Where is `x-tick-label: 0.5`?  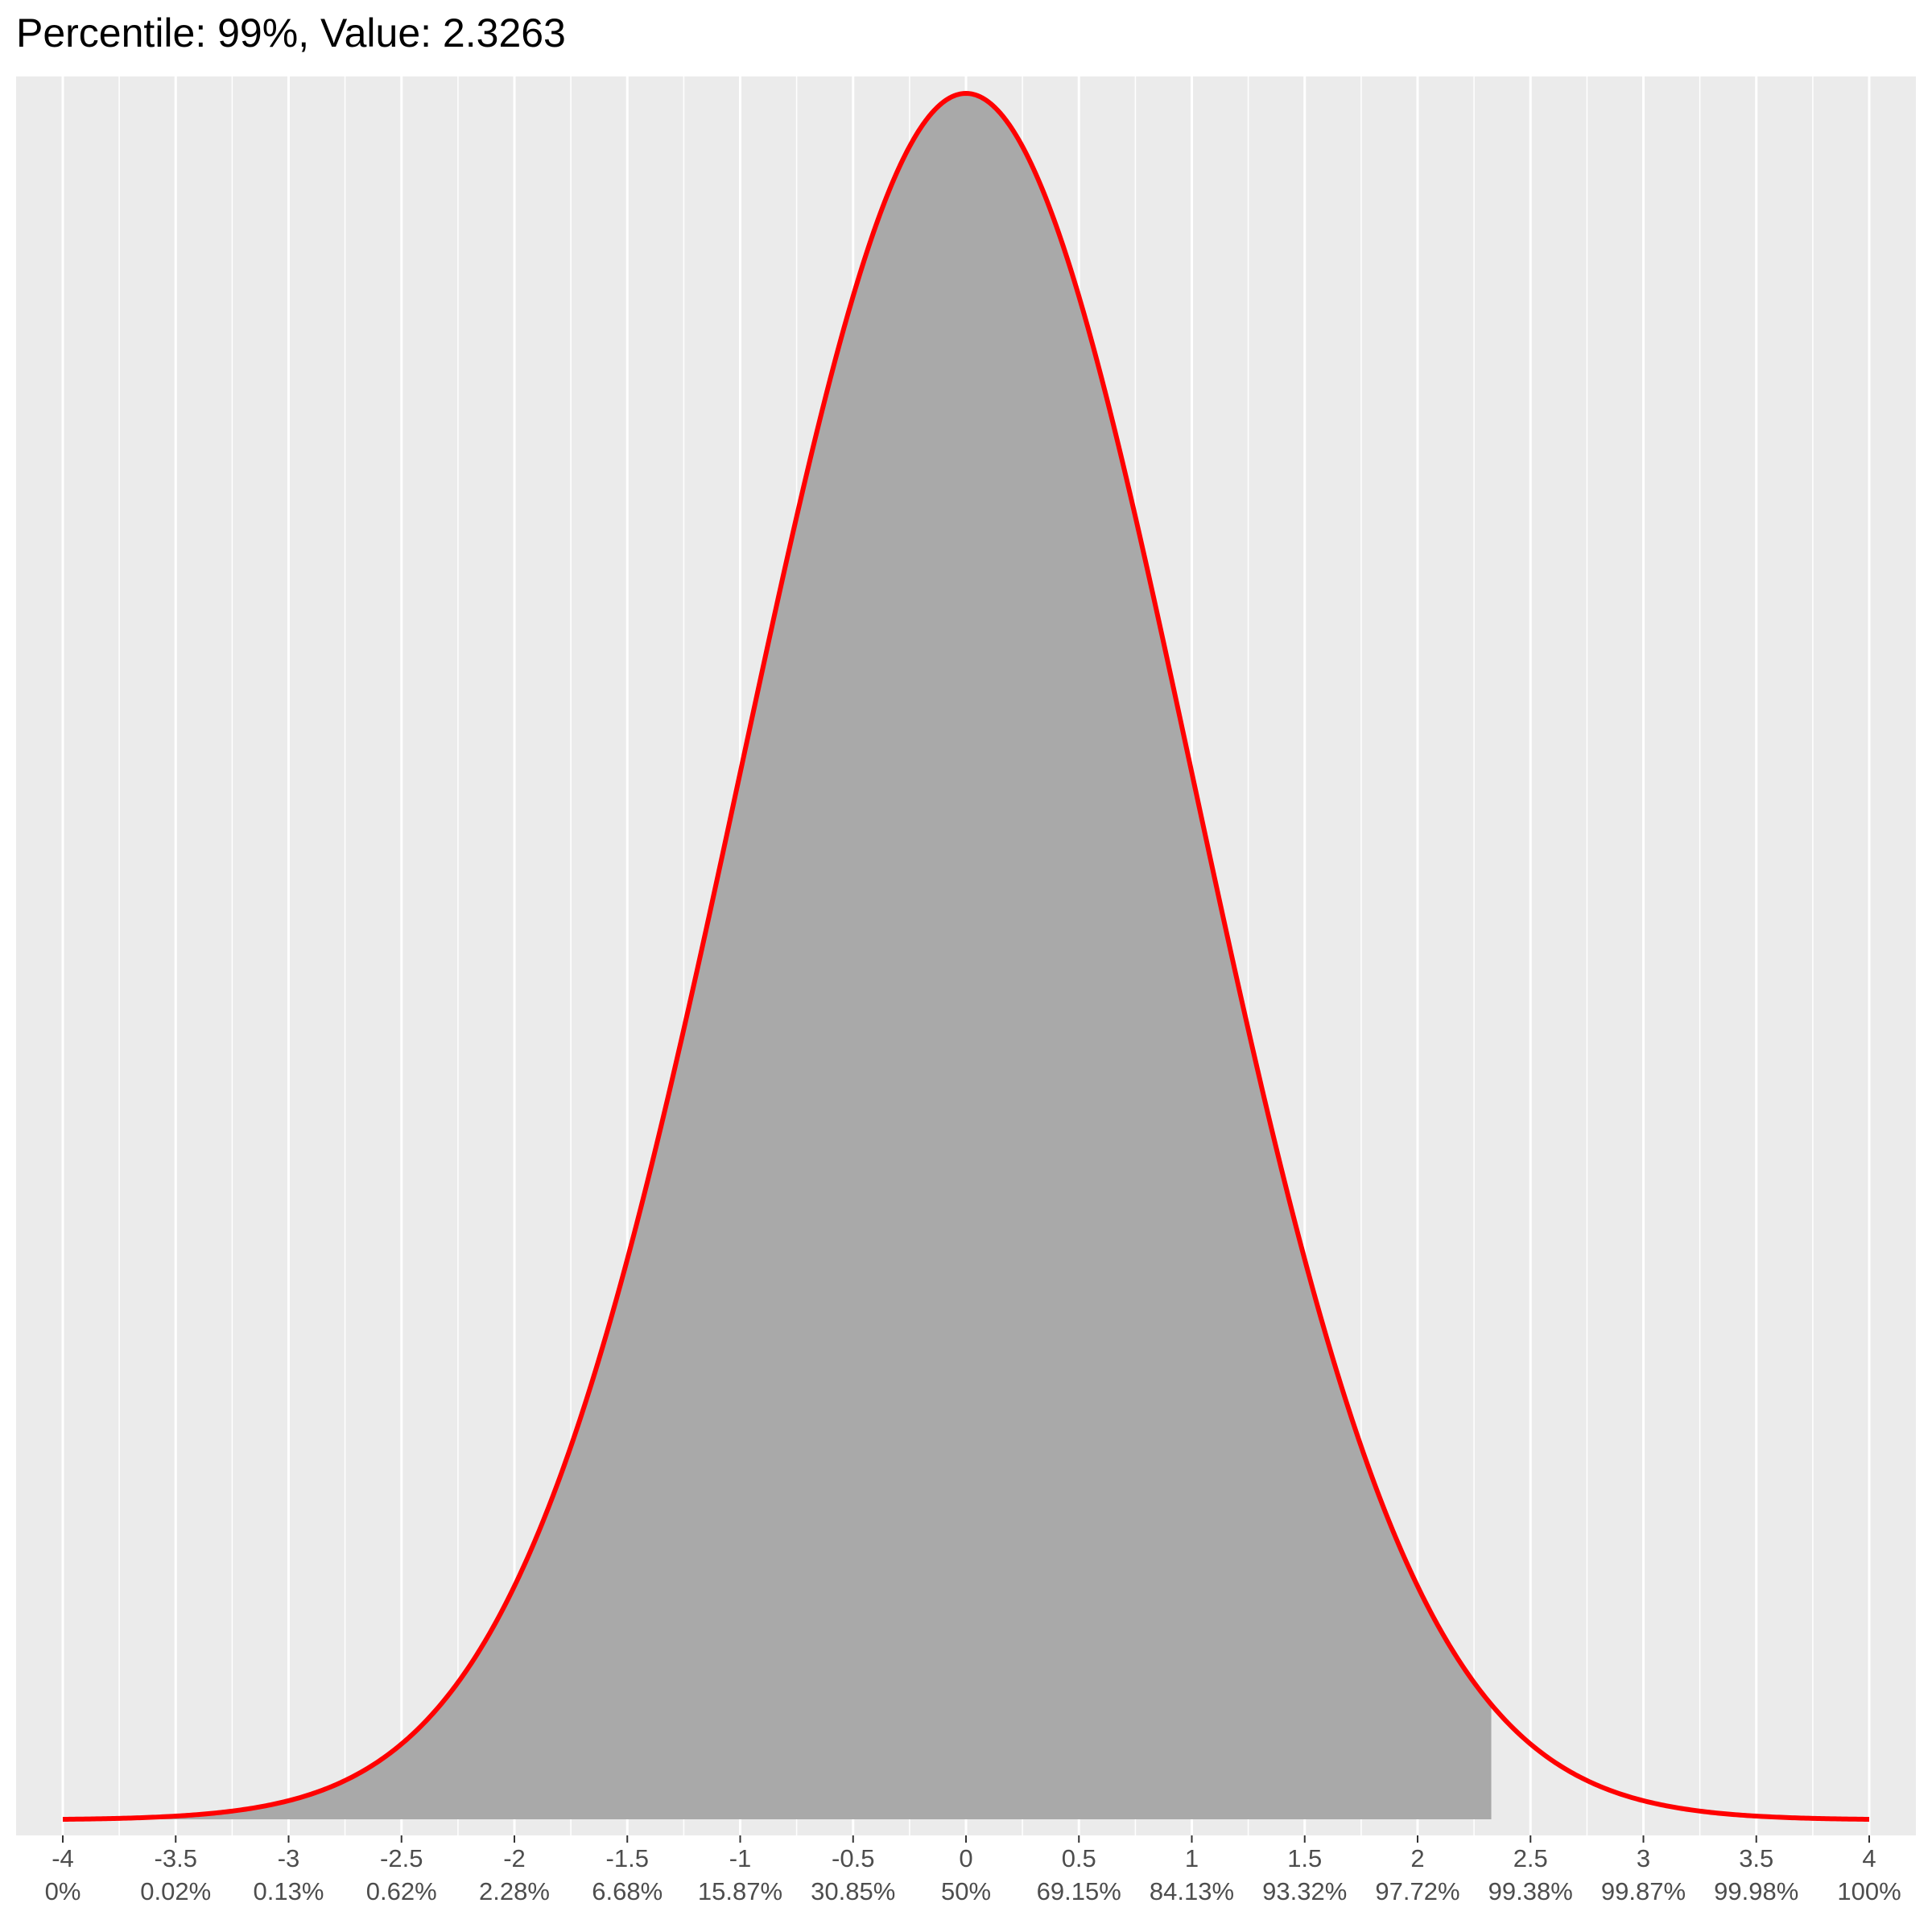
x-tick-label: 0.5 is located at coordinates (1079, 1858).